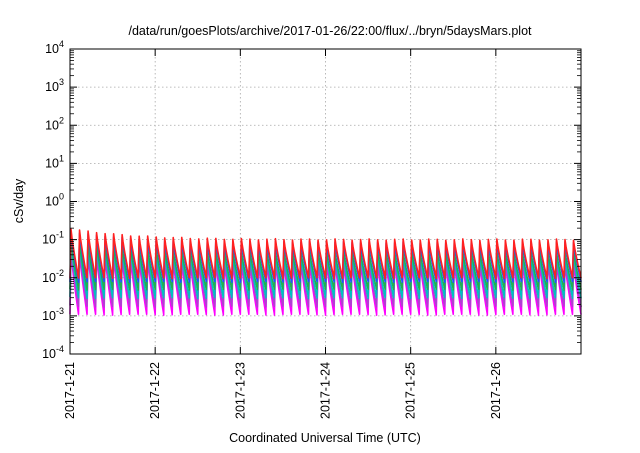 The width and height of the screenshot is (640, 453). What do you see at coordinates (240, 390) in the screenshot?
I see `x-tick-label: 2017-1-23` at bounding box center [240, 390].